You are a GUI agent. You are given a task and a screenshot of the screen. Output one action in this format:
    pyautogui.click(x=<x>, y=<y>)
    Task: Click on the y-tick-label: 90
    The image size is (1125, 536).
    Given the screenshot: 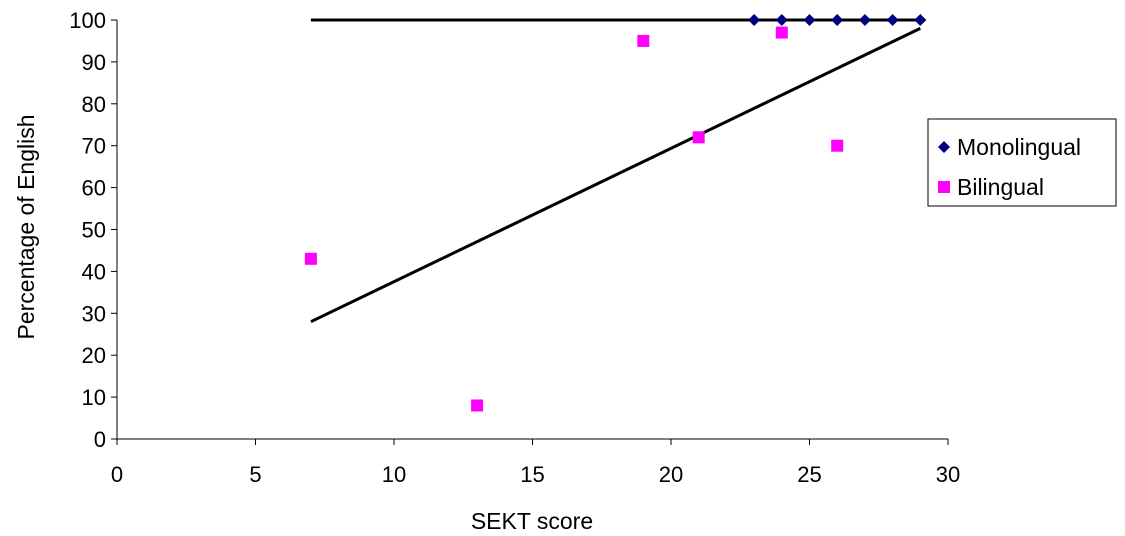 What is the action you would take?
    pyautogui.click(x=94, y=62)
    